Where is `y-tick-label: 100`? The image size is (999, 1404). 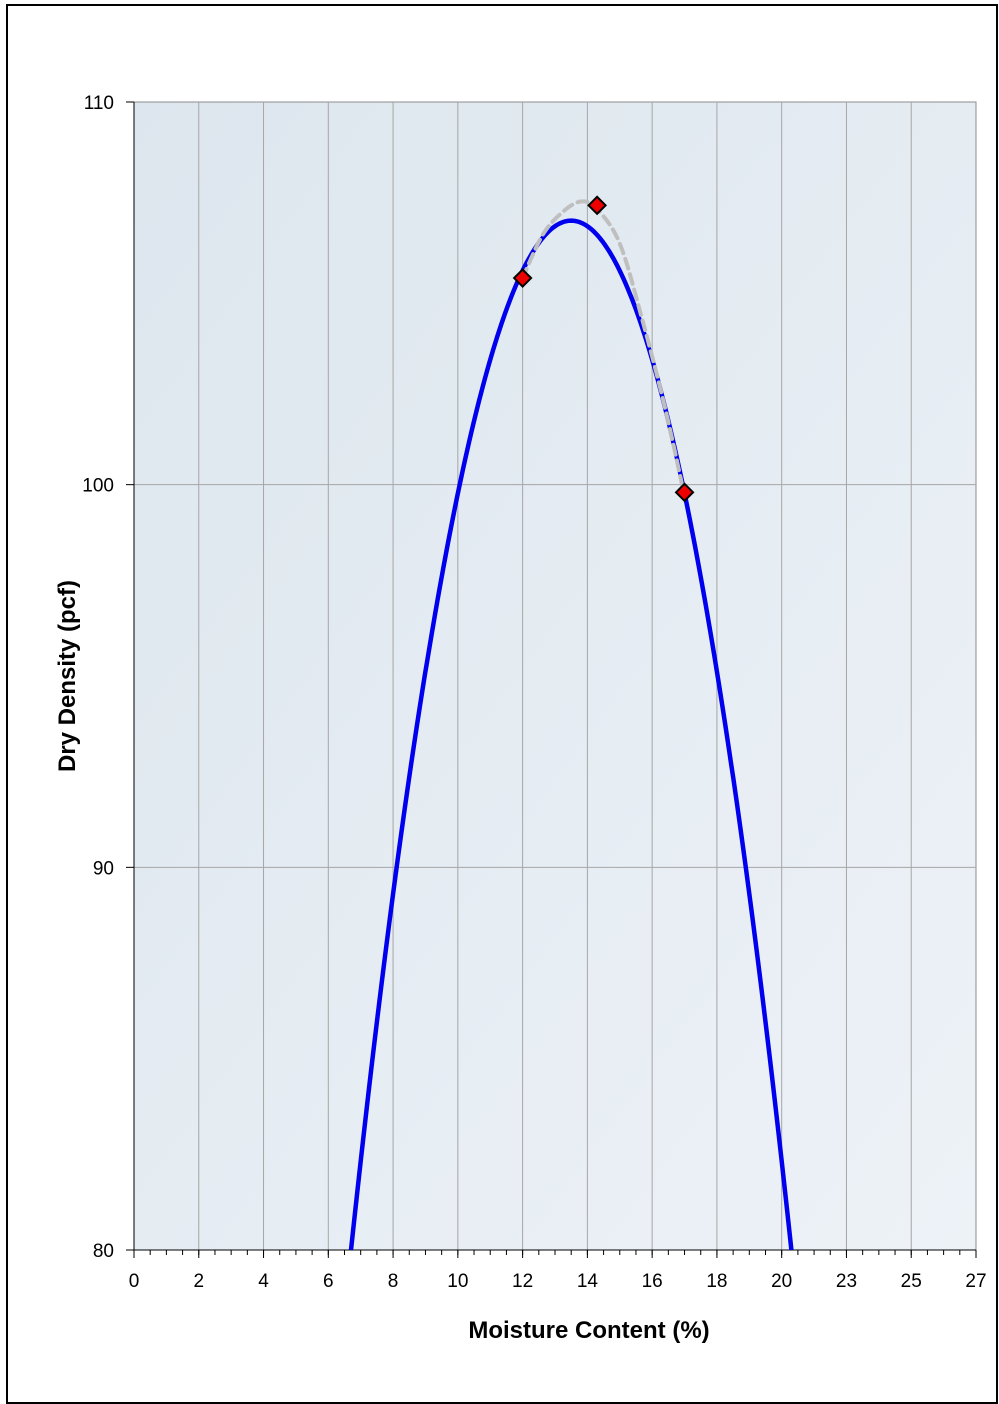 y-tick-label: 100 is located at coordinates (98, 486).